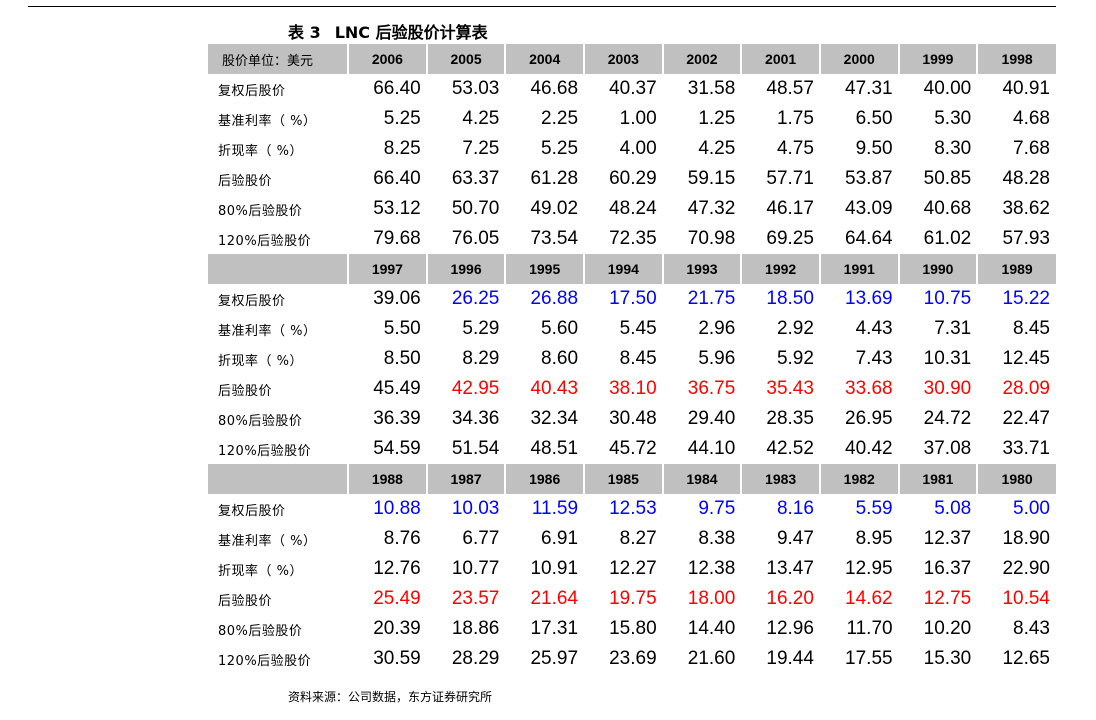 This screenshot has width=1096, height=720. What do you see at coordinates (947, 538) in the screenshot?
I see `value-cell: 12.37` at bounding box center [947, 538].